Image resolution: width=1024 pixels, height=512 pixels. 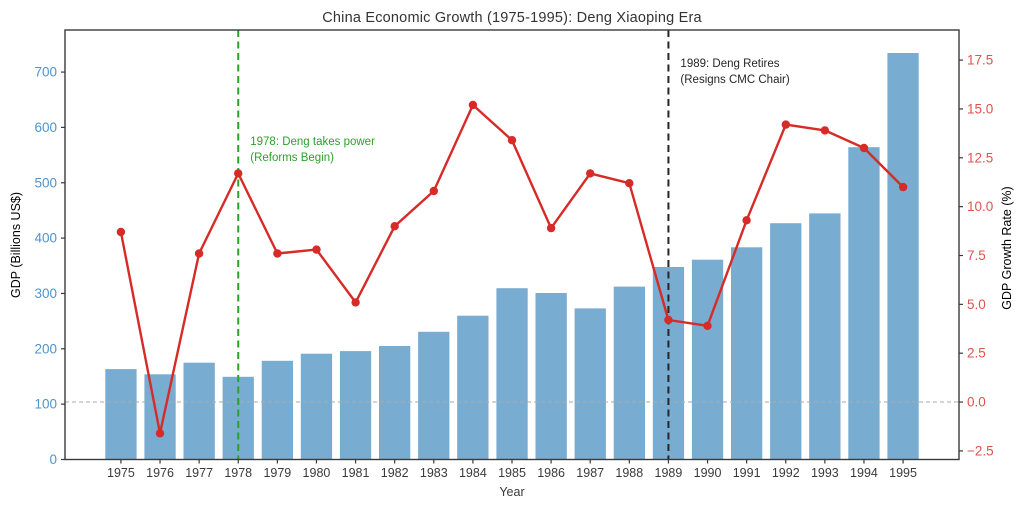 What do you see at coordinates (669, 473) in the screenshot?
I see `x-tick-label-1989: 1989` at bounding box center [669, 473].